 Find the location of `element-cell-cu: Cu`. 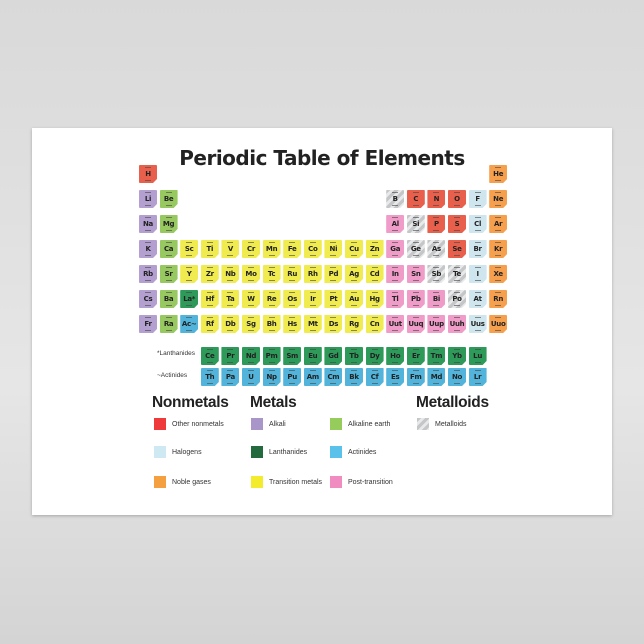

element-cell-cu: Cu is located at coordinates (354, 249).